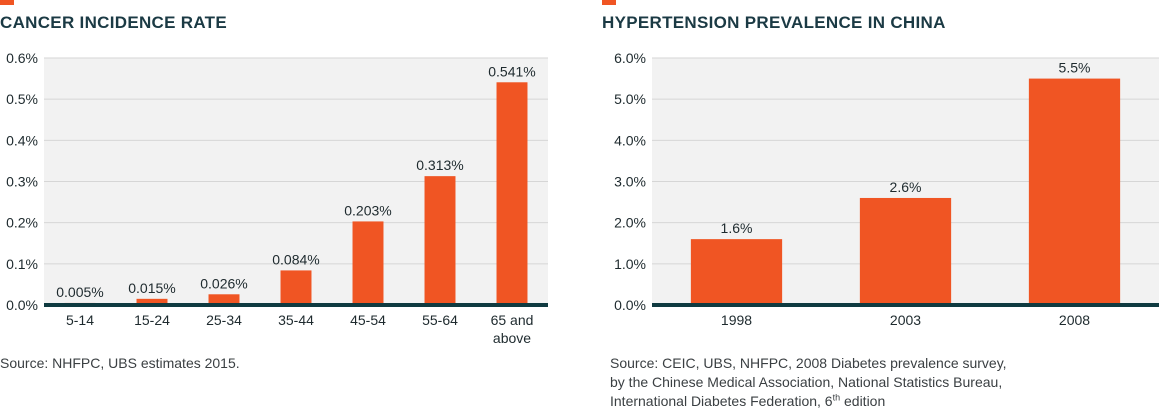  Describe the element at coordinates (367, 210) in the screenshot. I see `data-label: 0.203%` at that location.